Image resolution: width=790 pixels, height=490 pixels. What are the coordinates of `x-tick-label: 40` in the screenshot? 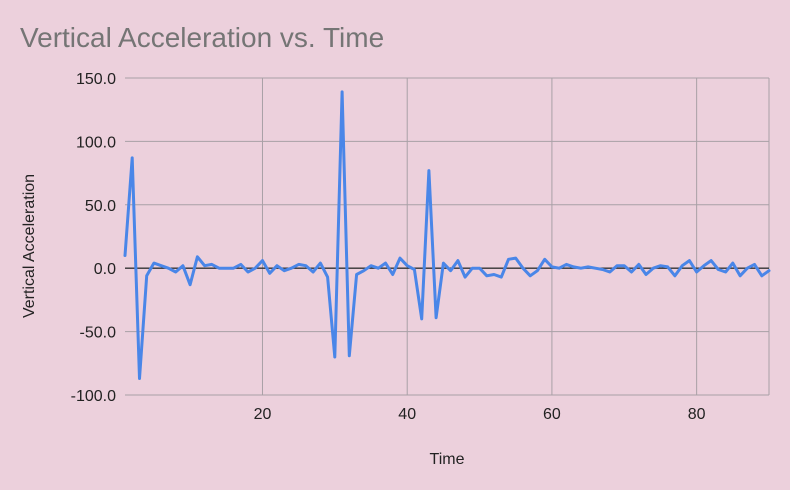 It's located at (407, 414).